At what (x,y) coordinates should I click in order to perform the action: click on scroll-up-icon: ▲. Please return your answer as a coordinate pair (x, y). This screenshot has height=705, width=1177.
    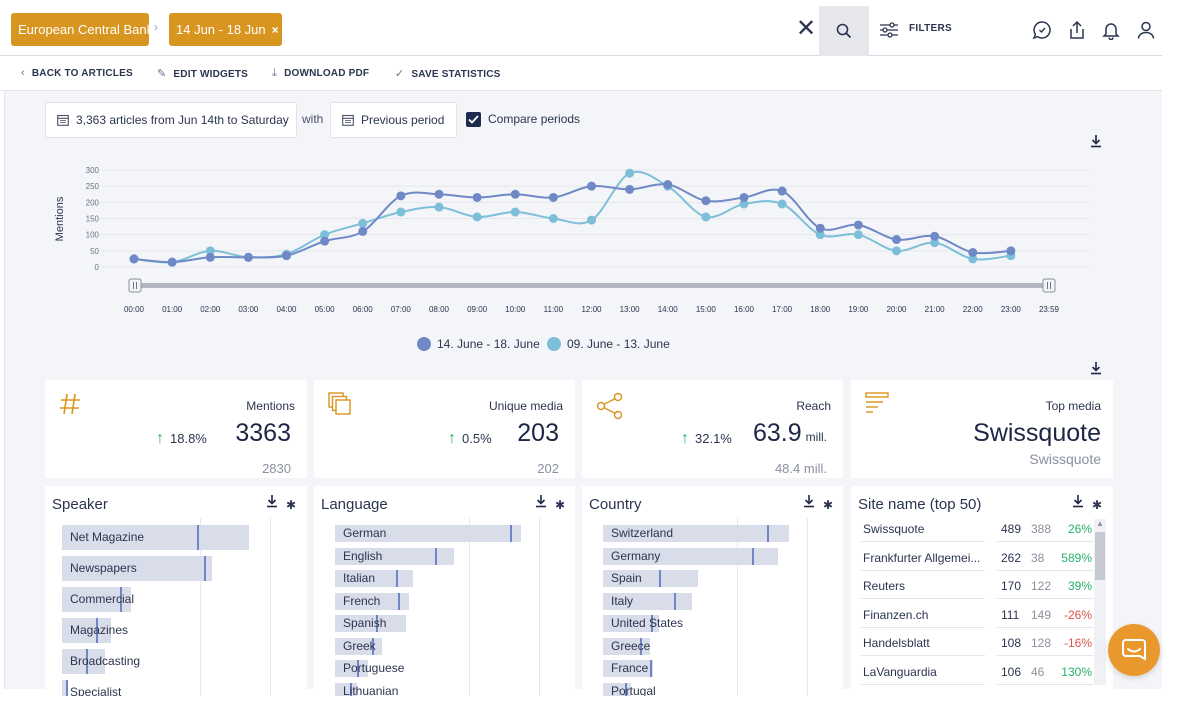
    Looking at the image, I should click on (1100, 523).